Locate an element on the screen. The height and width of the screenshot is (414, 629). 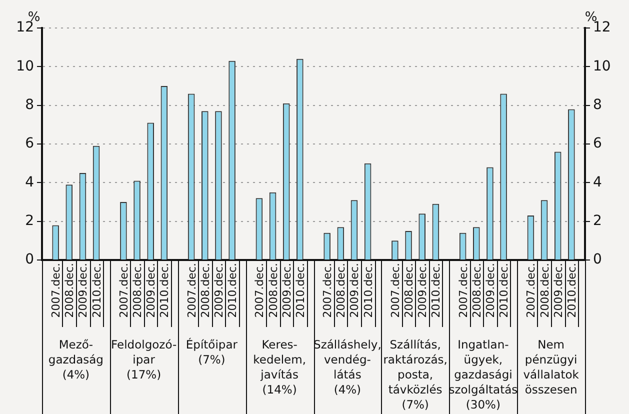
y-tick-label: 10 is located at coordinates (25, 66).